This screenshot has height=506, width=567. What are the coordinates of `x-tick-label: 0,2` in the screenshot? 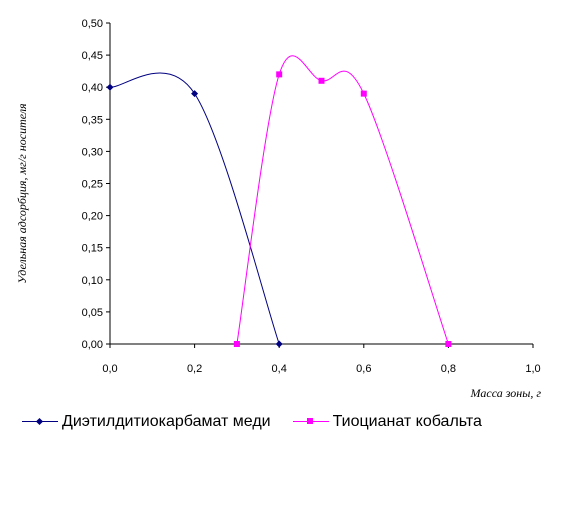 It's located at (194, 369).